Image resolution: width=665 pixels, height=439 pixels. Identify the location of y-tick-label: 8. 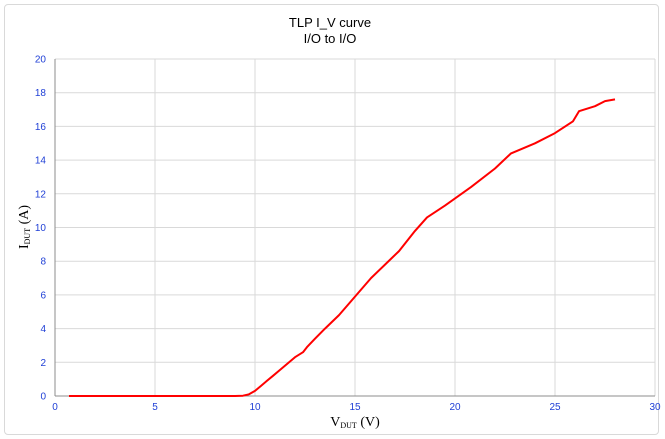
(43, 262).